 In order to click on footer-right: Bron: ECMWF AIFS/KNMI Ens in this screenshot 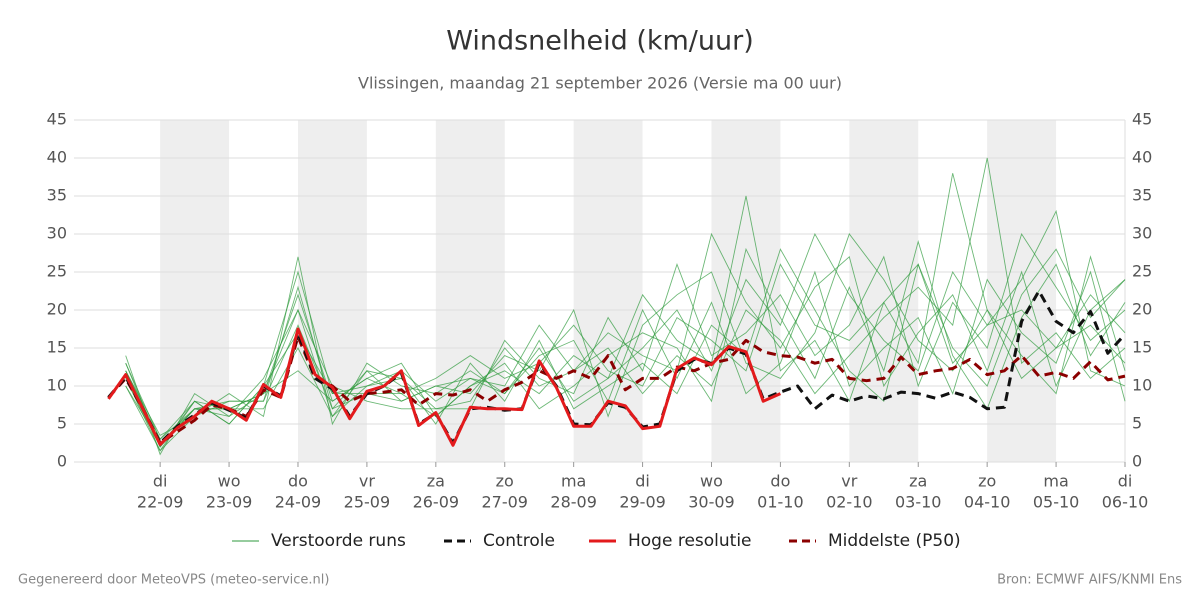, I will do `click(1089, 580)`.